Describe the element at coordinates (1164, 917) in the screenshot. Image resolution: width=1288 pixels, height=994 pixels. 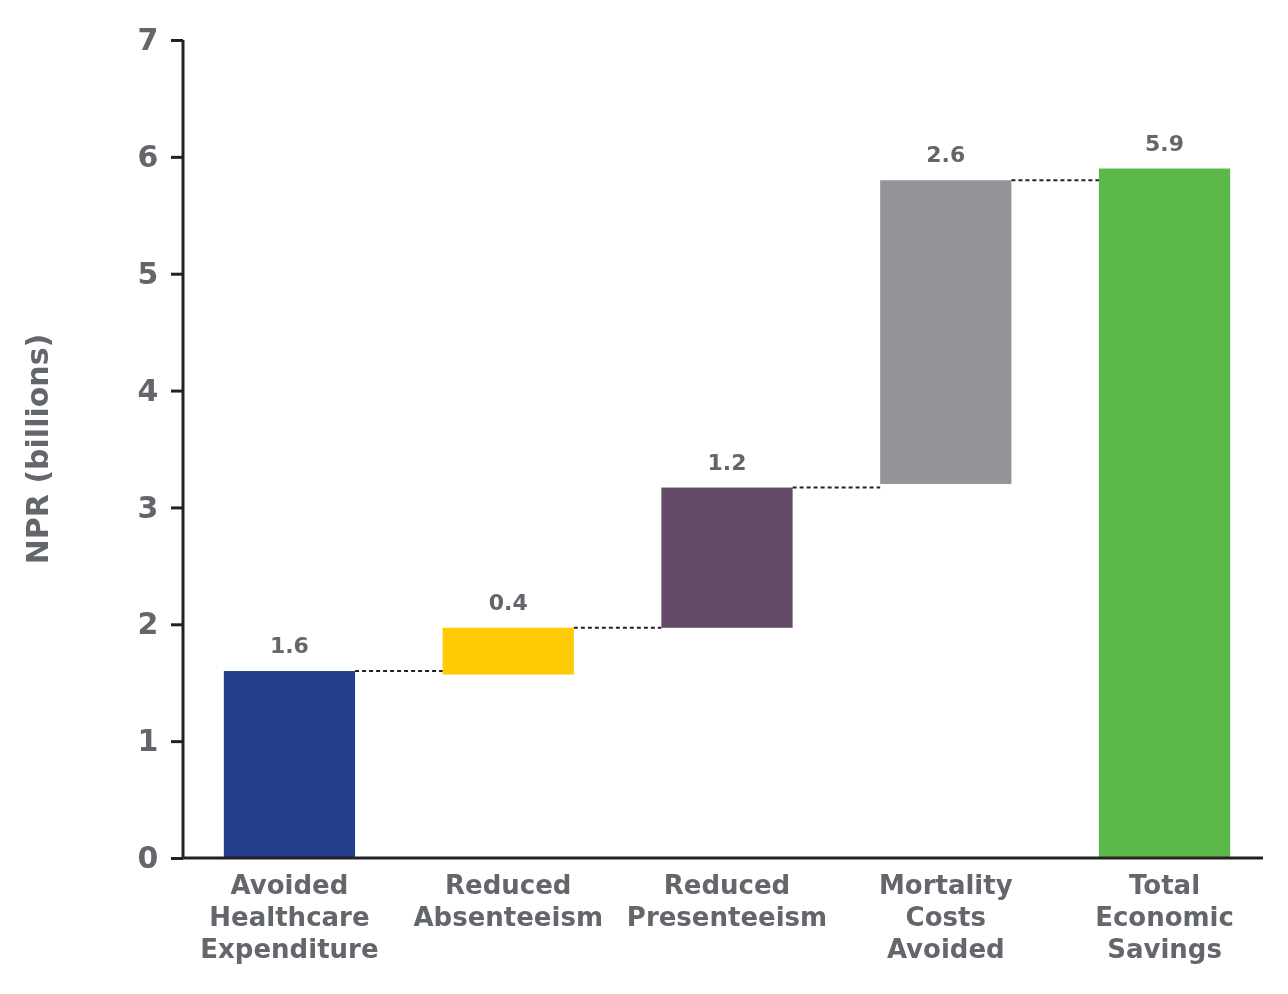
I see `x-tick-label: Total Economic Savings` at that location.